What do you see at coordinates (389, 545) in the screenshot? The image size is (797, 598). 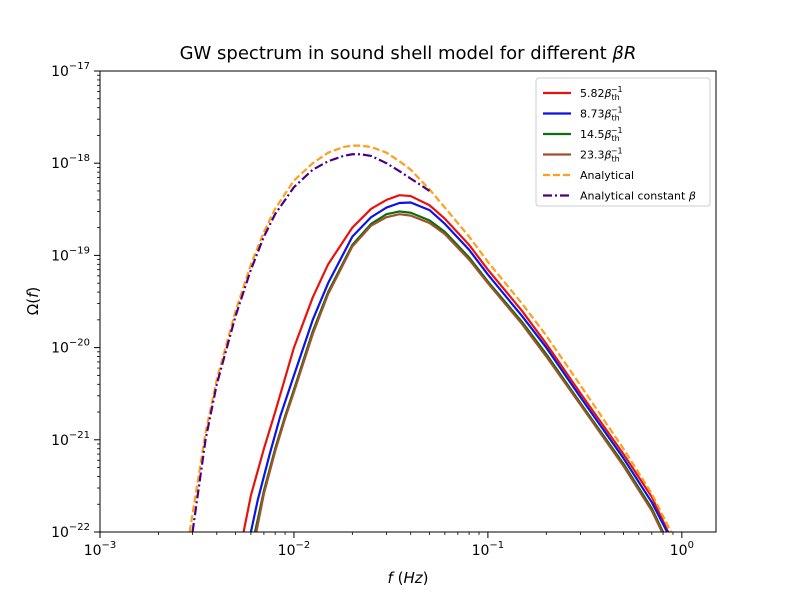 I see `x-axis-ticks: 10−3 10−2 10−1 100` at bounding box center [389, 545].